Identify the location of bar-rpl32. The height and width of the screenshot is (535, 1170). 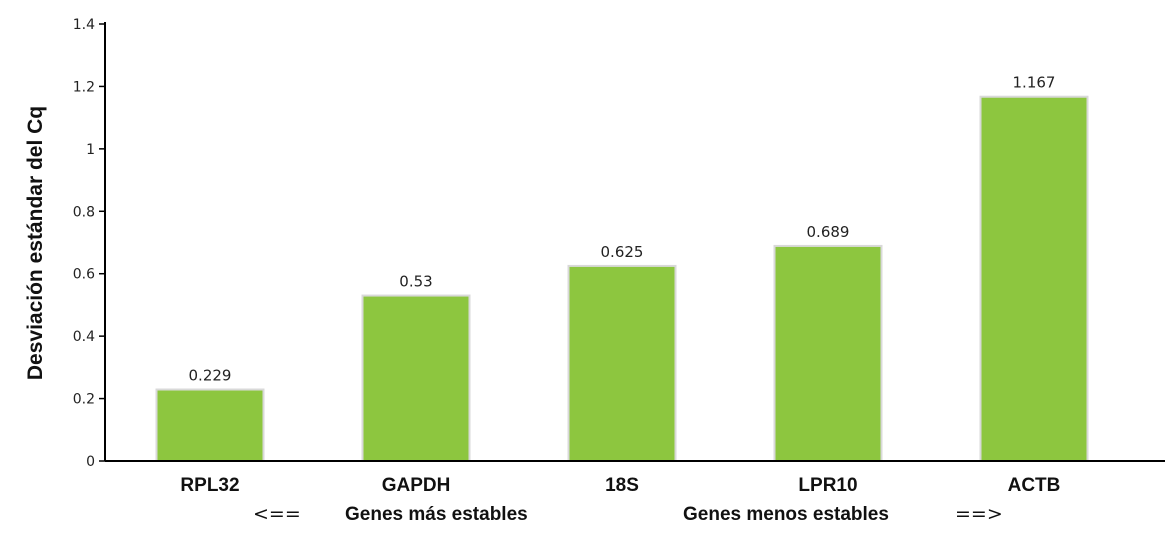
(210, 425).